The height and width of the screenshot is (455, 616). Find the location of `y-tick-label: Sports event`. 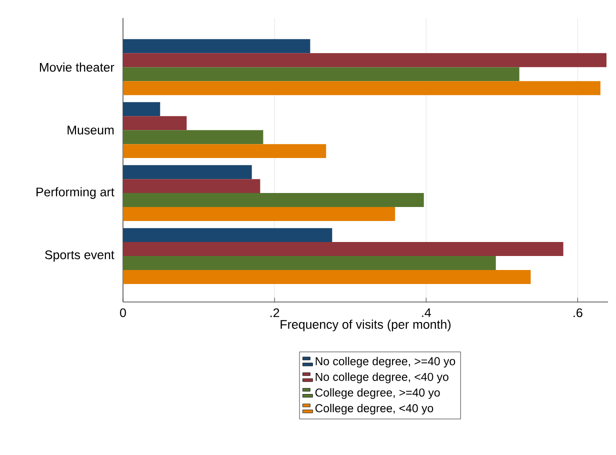

y-tick-label: Sports event is located at coordinates (79, 256).